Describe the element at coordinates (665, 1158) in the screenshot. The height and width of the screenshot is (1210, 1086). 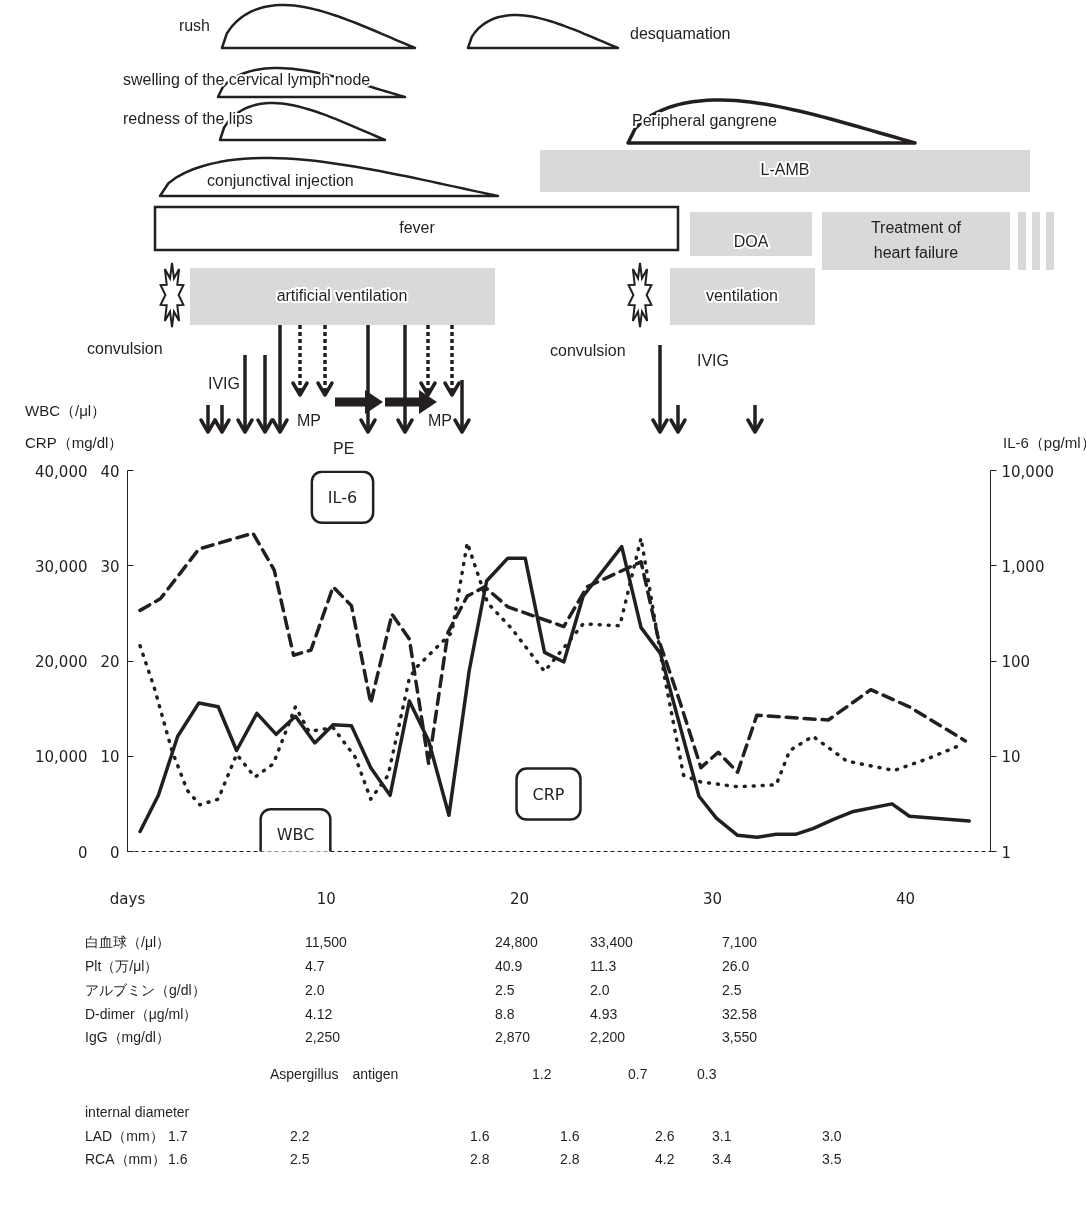
I see `text: 4.2` at that location.